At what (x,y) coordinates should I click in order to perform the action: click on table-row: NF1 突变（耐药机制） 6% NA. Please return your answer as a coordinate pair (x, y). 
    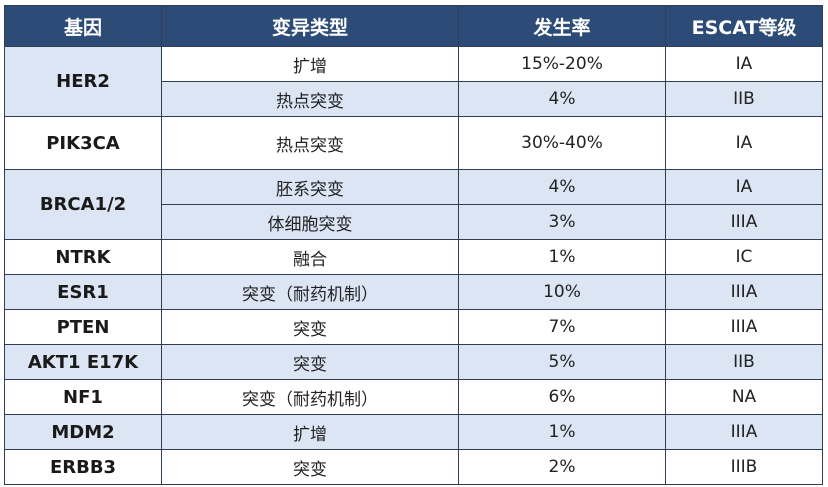
    Looking at the image, I should click on (413, 397).